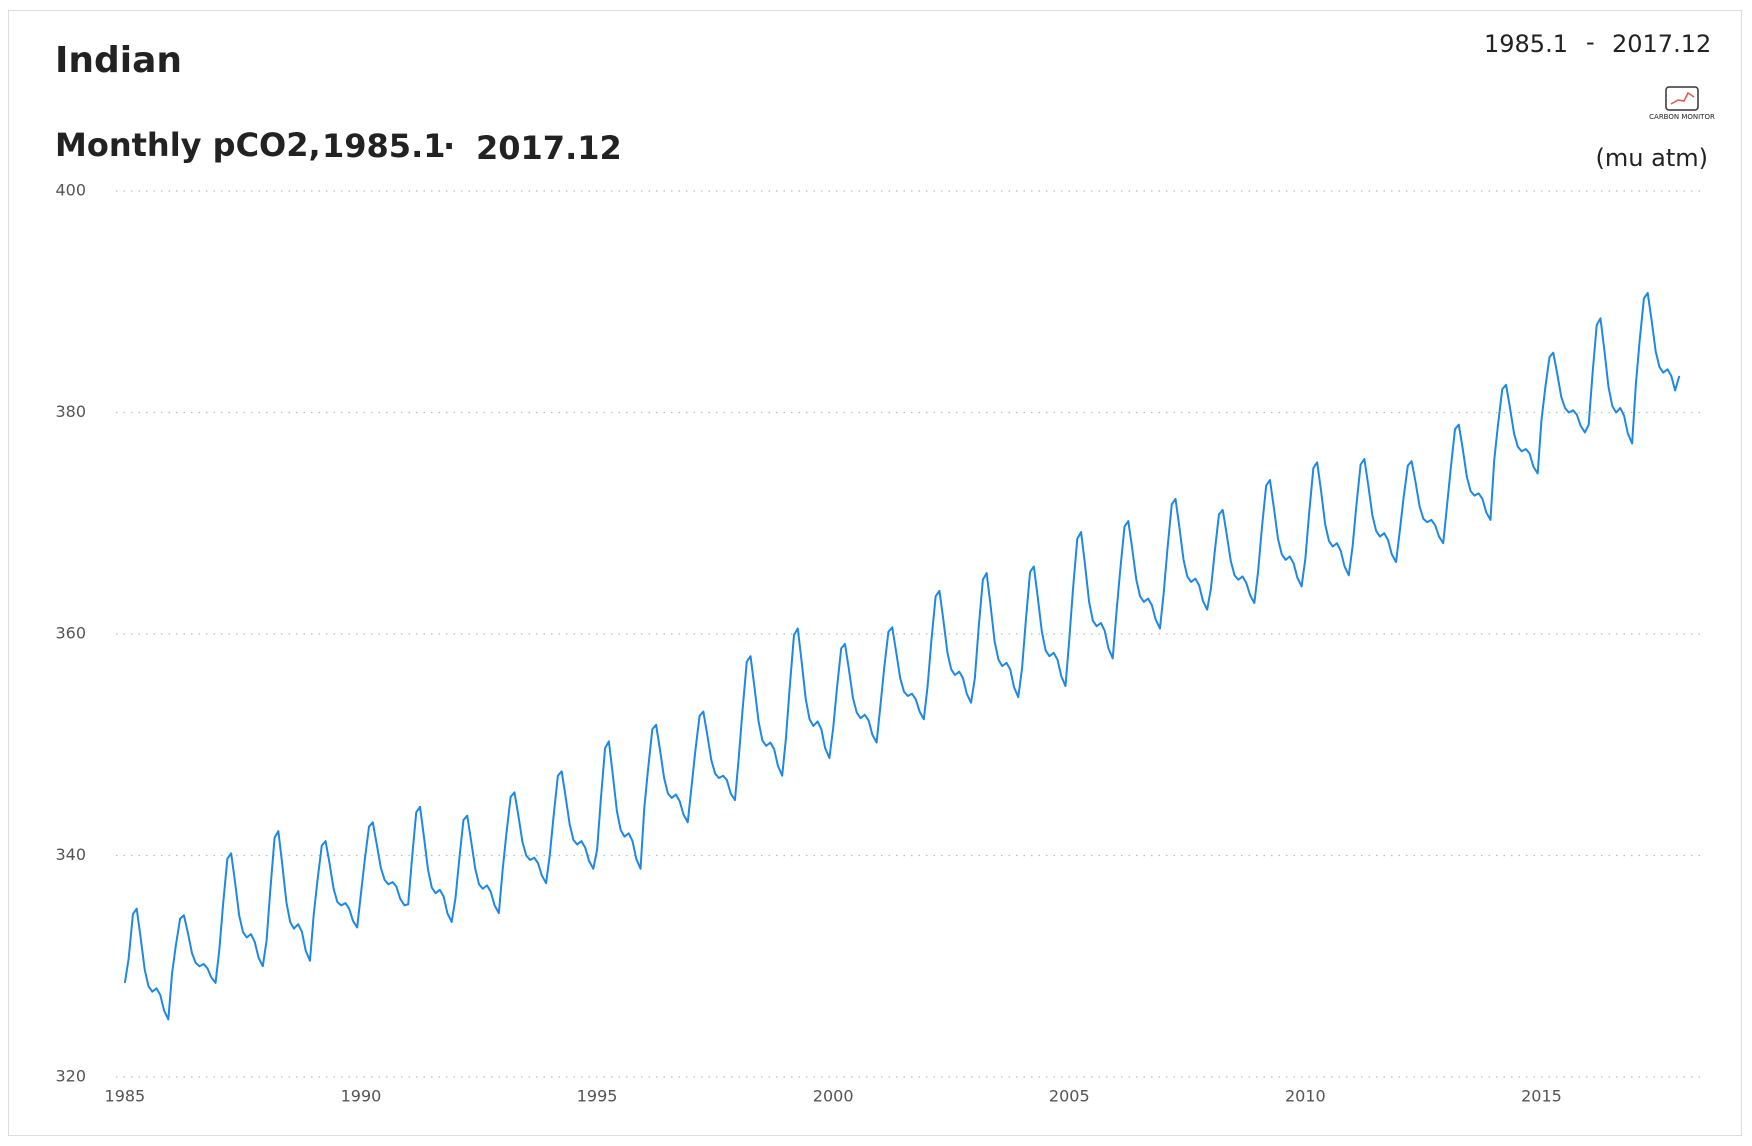 The width and height of the screenshot is (1752, 1146). What do you see at coordinates (597, 1096) in the screenshot?
I see `x-tick-label: 1995` at bounding box center [597, 1096].